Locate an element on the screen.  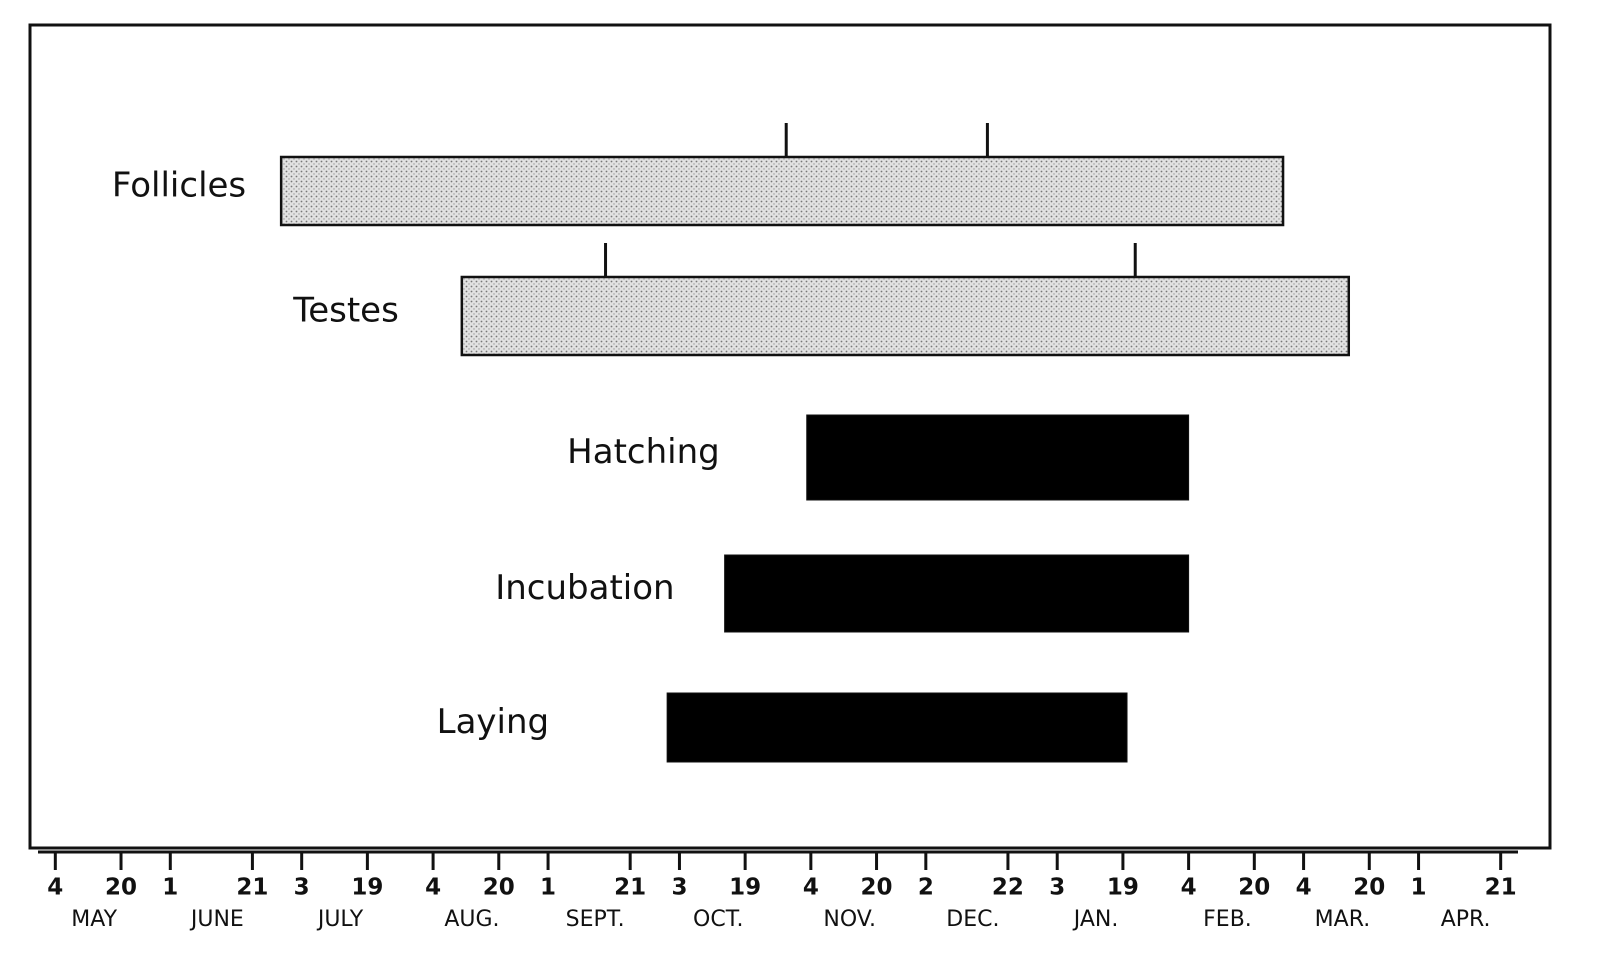
month-label: AUG. is located at coordinates (471, 919).